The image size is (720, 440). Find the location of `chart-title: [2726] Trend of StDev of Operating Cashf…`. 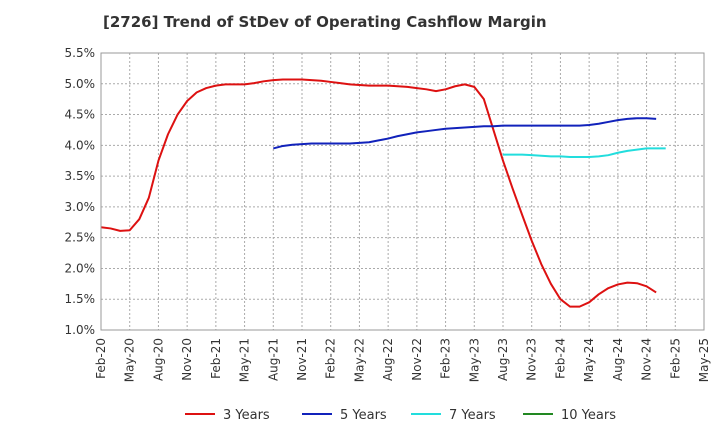

chart-title: [2726] Trend of StDev of Operating Cashf… is located at coordinates (325, 22).